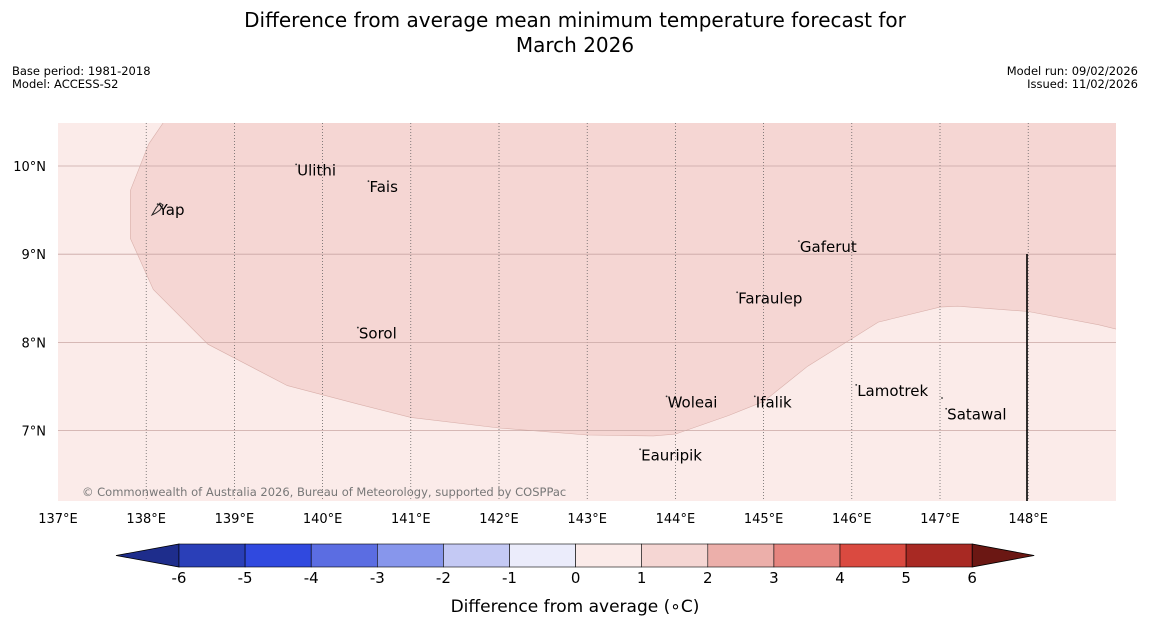 Image resolution: width=1150 pixels, height=644 pixels. What do you see at coordinates (171, 210) in the screenshot?
I see `place-label: Yap` at bounding box center [171, 210].